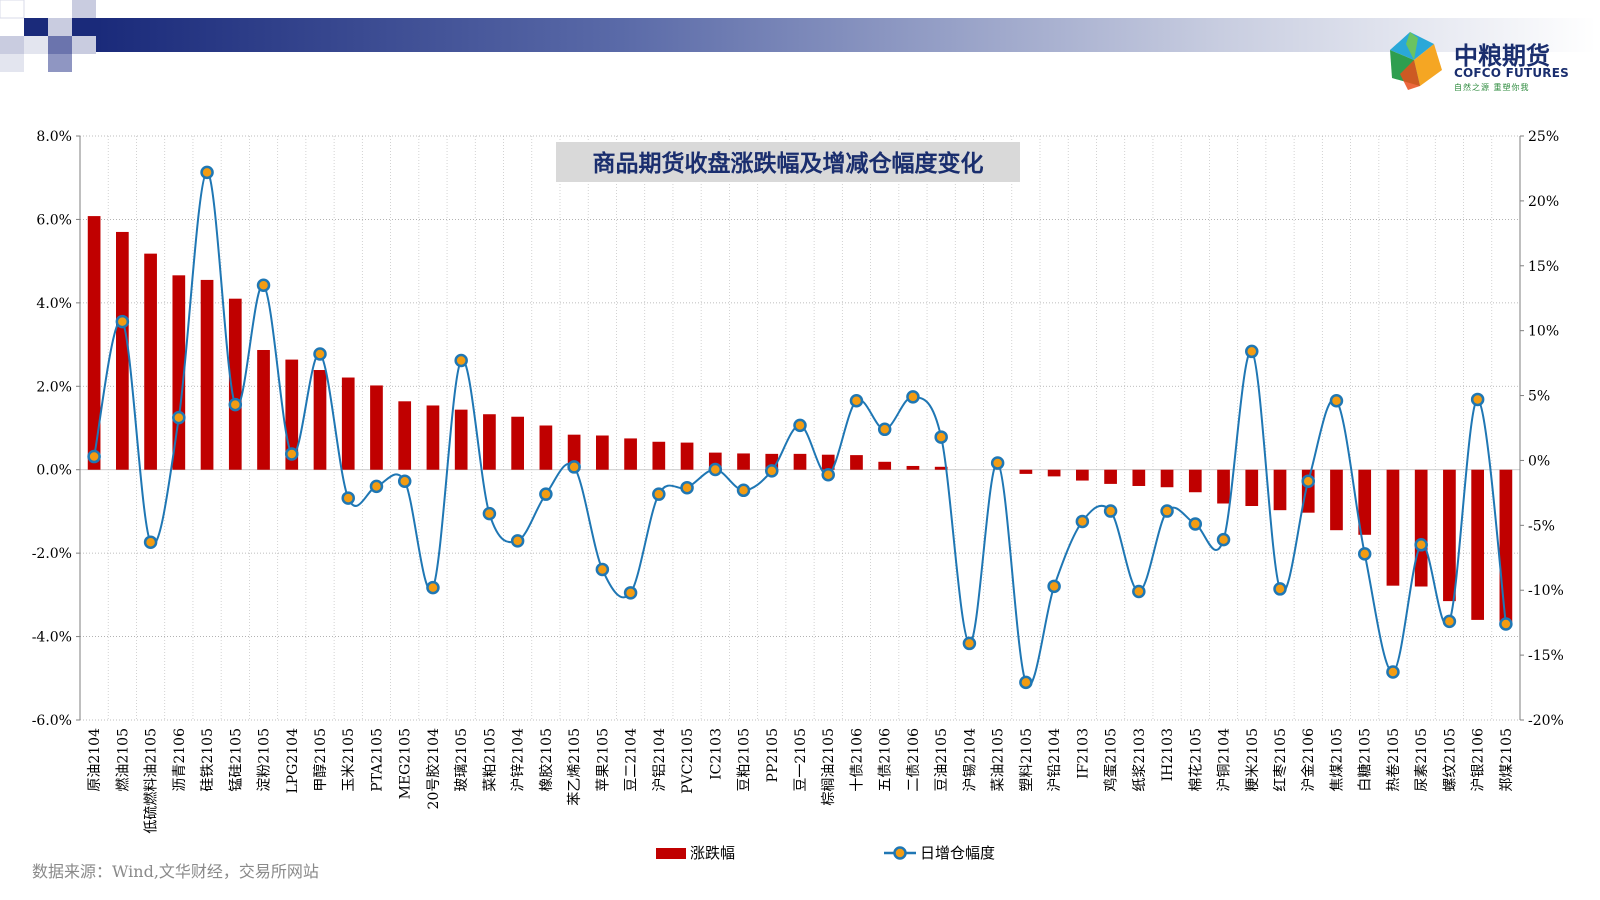 Image resolution: width=1600 pixels, height=900 pixels. Describe the element at coordinates (1546, 721) in the screenshot. I see `right-tick-label: -20%` at that location.